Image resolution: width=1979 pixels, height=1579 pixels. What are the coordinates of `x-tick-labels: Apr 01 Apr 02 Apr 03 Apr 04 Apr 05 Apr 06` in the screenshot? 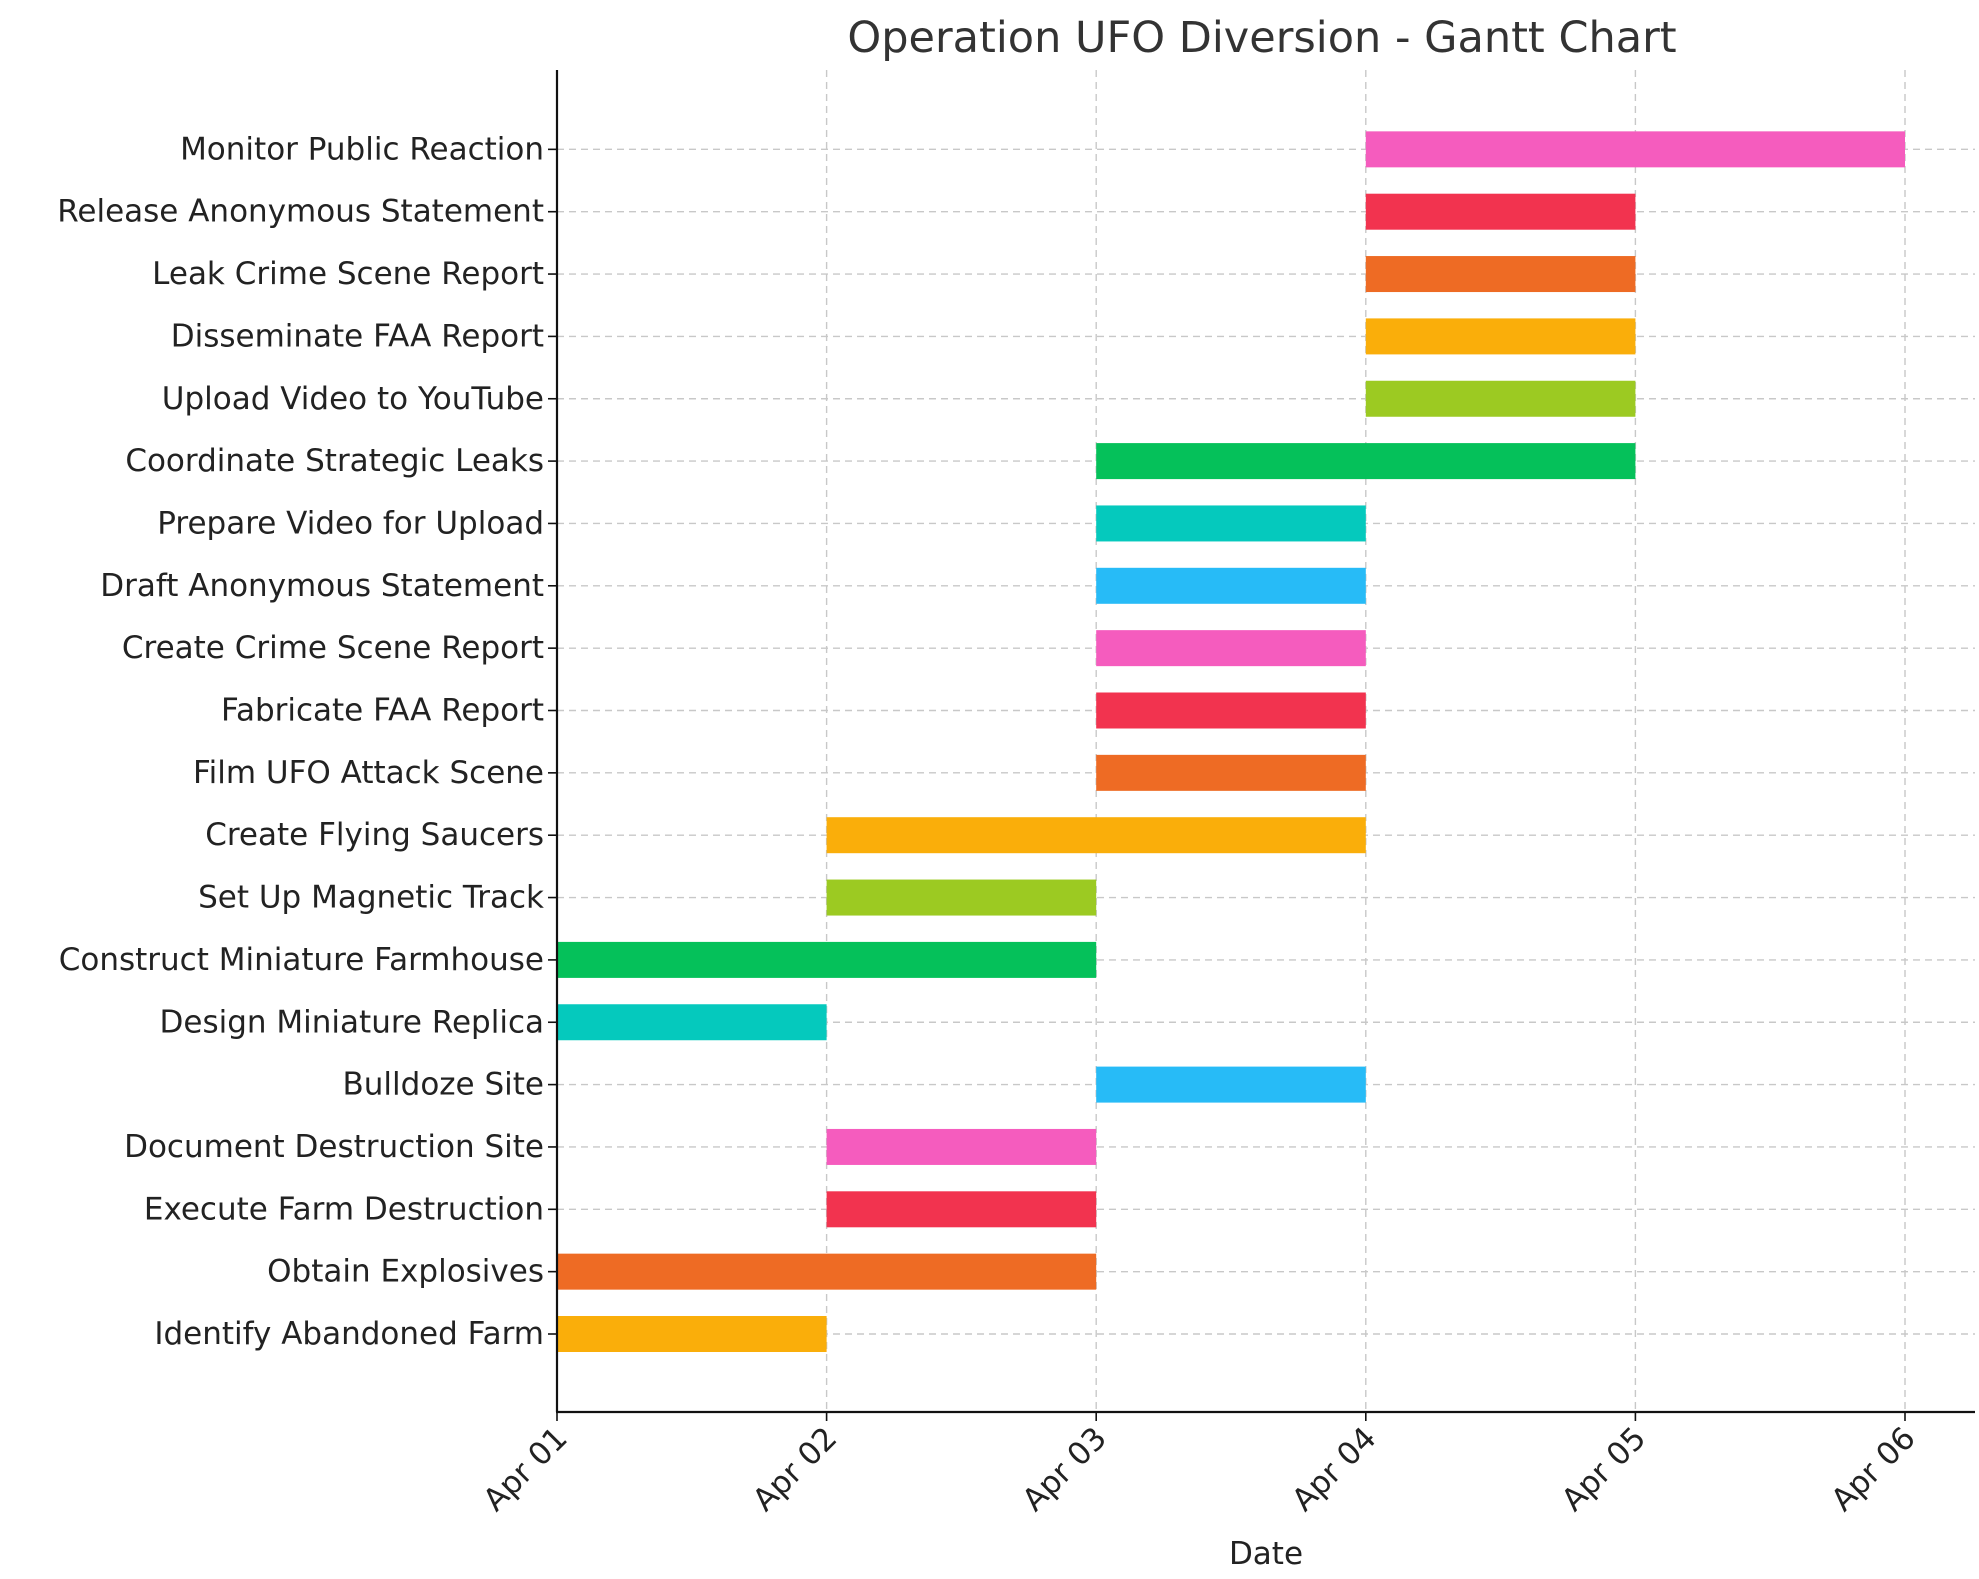 It's located at (1199, 1469).